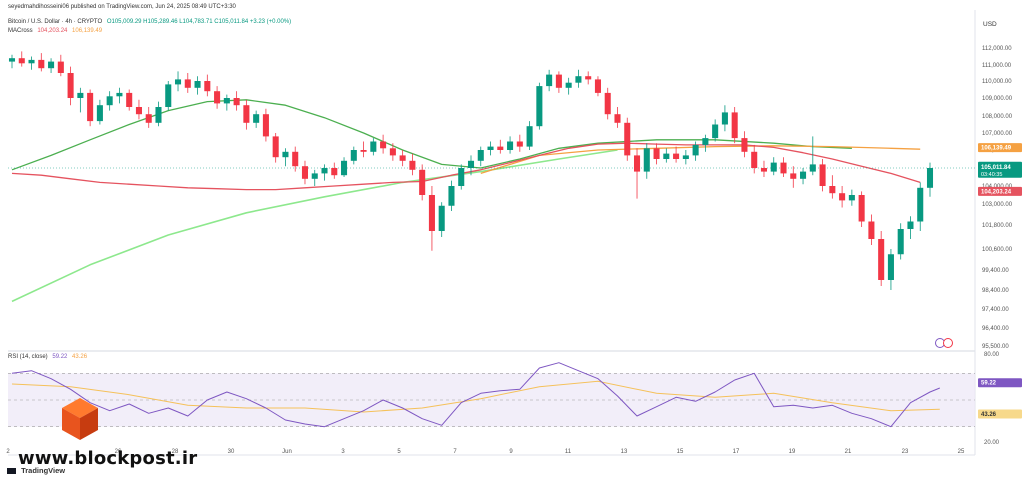  Describe the element at coordinates (997, 226) in the screenshot. I see `y-tick-label: 101,800.00` at that location.